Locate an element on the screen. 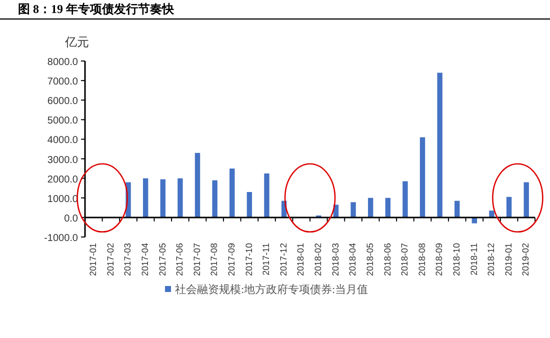 The width and height of the screenshot is (550, 338). x-tick-label: 2019-01 is located at coordinates (508, 259).